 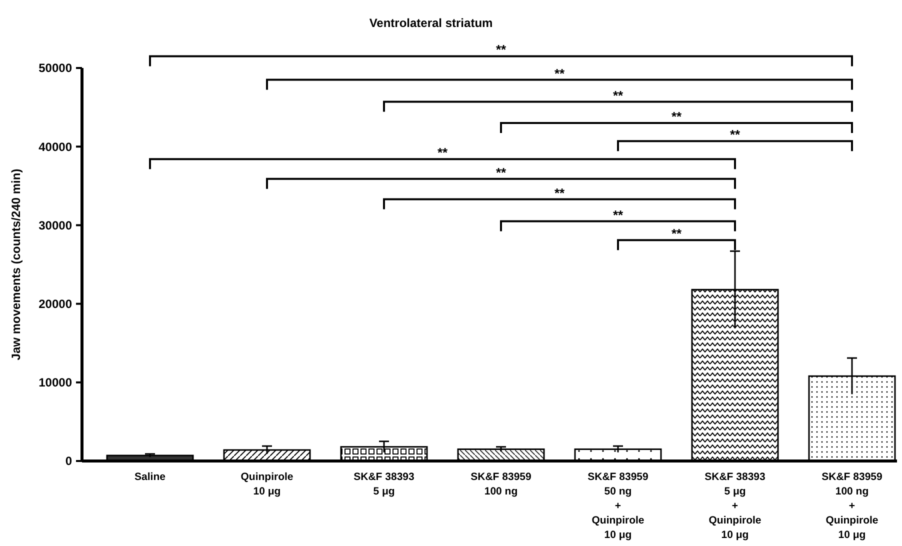 What do you see at coordinates (267, 484) in the screenshot?
I see `x-tick-label: Quinpirole 10 μg` at bounding box center [267, 484].